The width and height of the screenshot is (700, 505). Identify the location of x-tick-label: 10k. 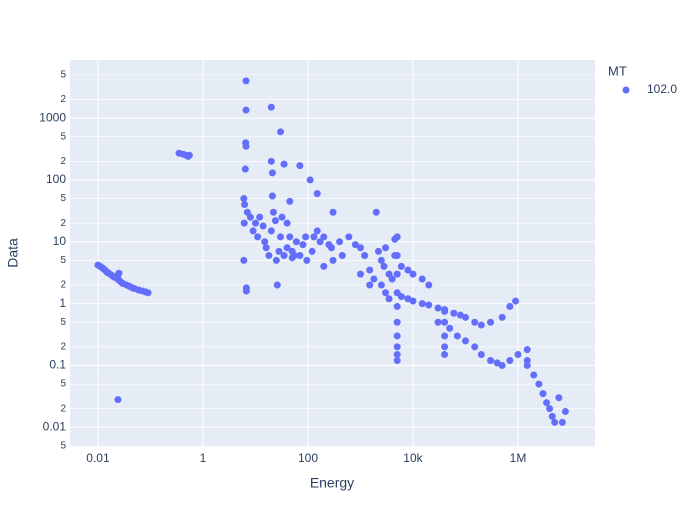
(413, 458).